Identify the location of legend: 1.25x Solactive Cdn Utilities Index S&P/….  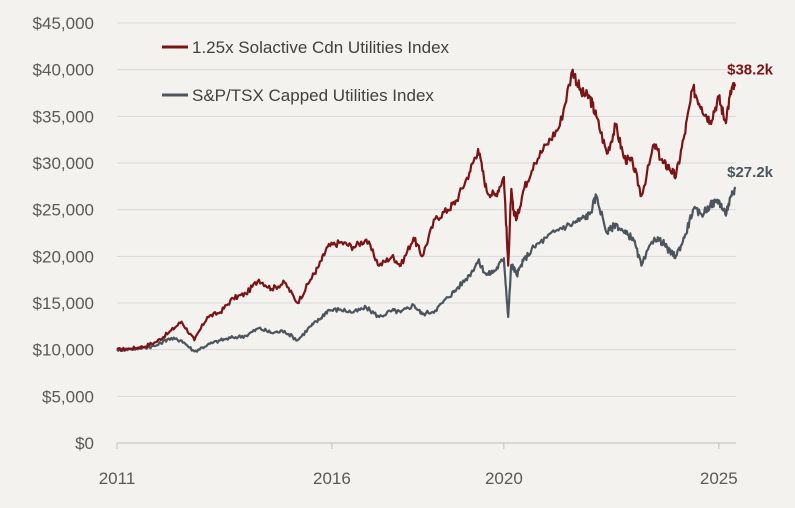
(306, 71).